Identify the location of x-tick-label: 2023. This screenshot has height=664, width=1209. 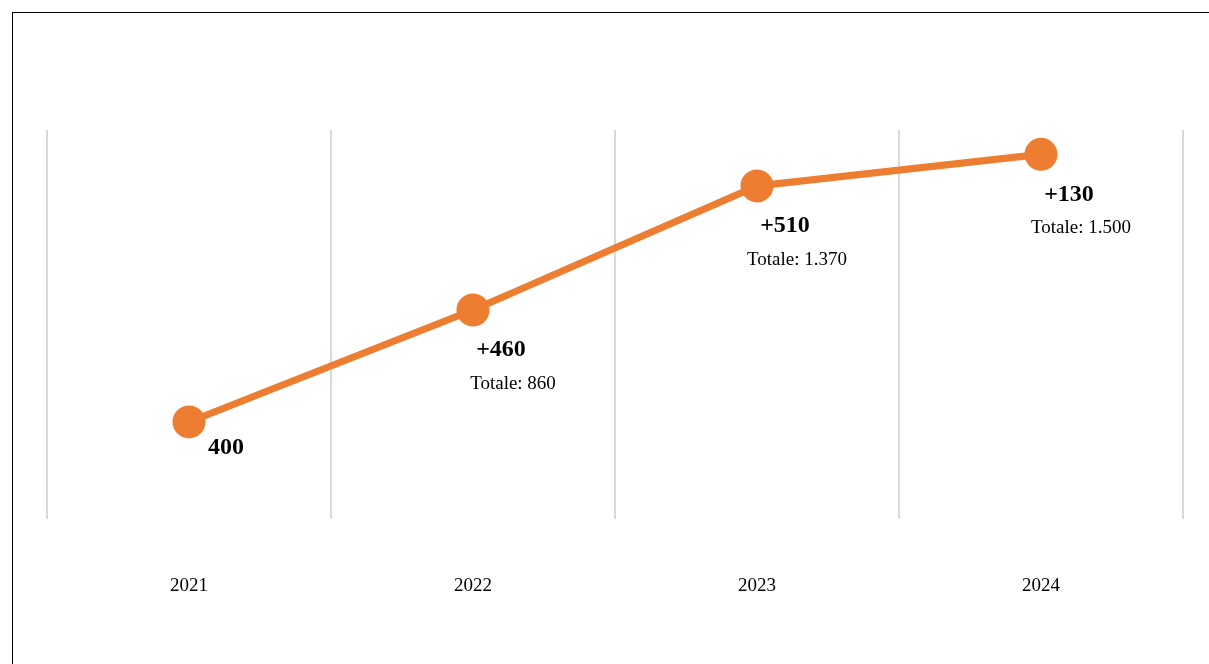
(757, 584).